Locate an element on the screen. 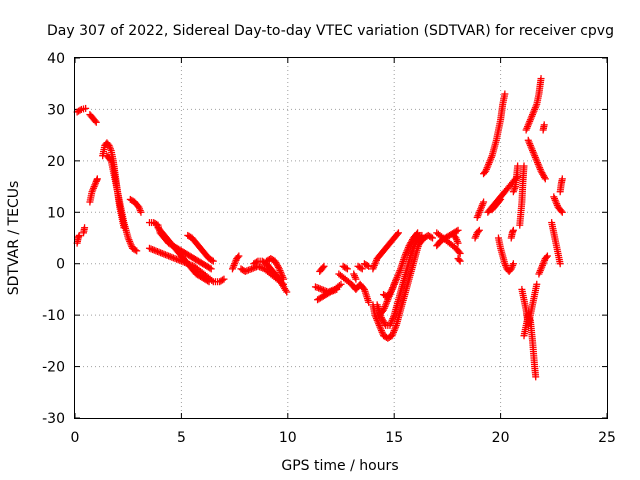 The image size is (640, 480). x-tick-label: 5 is located at coordinates (181, 438).